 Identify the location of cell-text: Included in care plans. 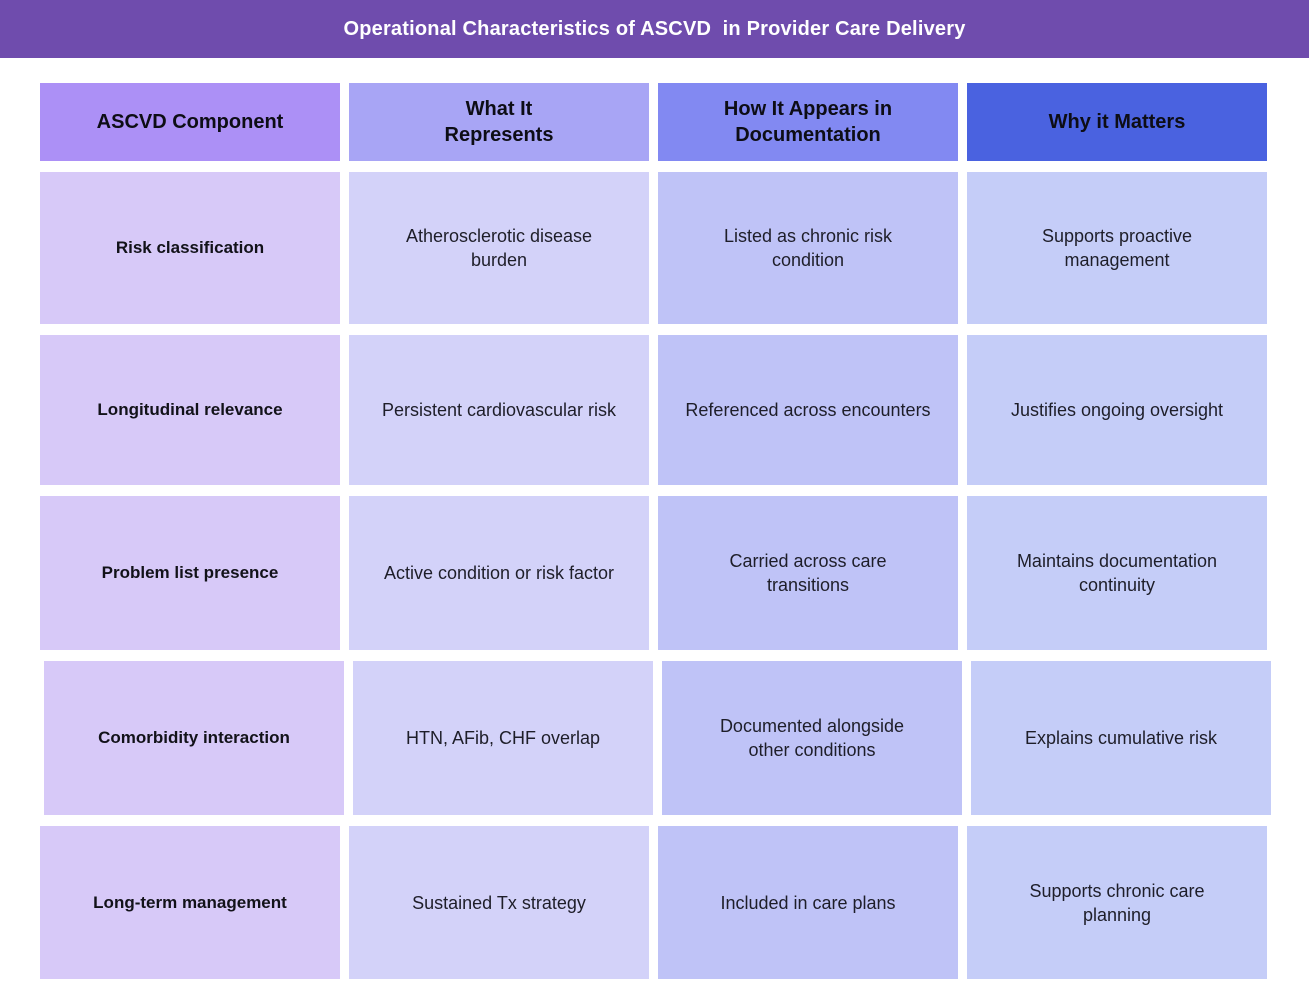
(808, 902).